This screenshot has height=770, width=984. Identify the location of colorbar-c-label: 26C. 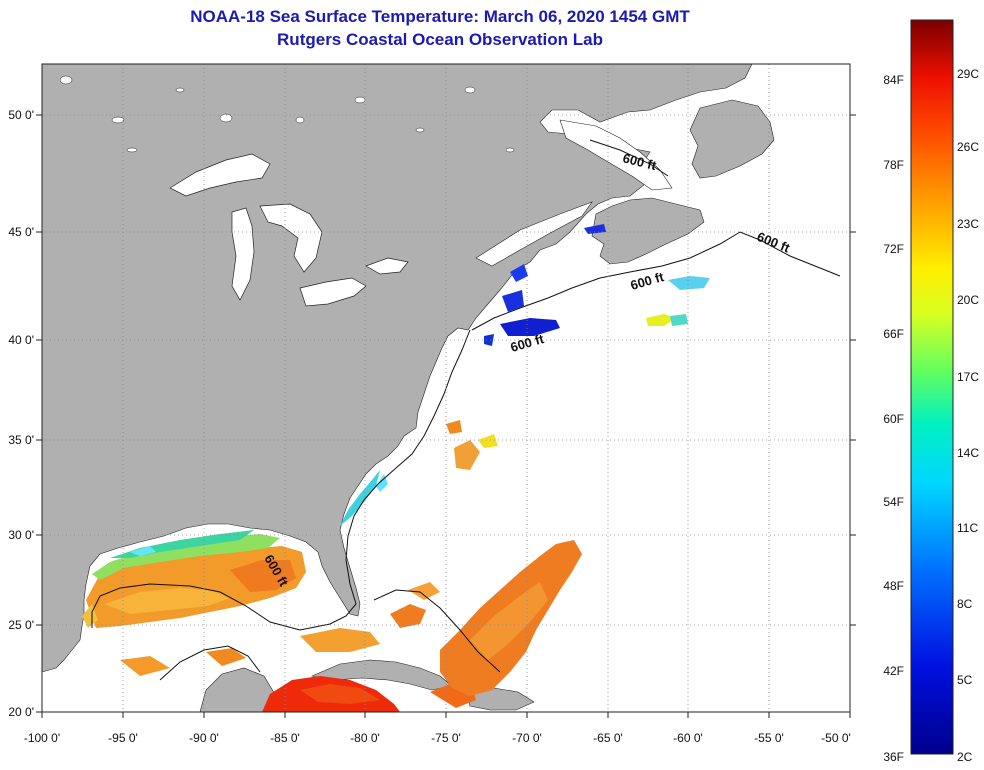
(968, 147).